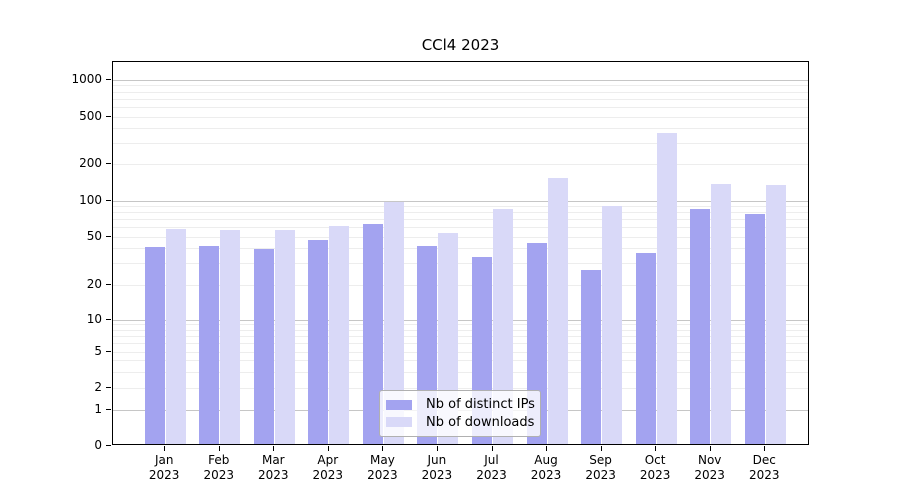 The width and height of the screenshot is (900, 500). I want to click on x-tick-mark-apr, so click(328, 448).